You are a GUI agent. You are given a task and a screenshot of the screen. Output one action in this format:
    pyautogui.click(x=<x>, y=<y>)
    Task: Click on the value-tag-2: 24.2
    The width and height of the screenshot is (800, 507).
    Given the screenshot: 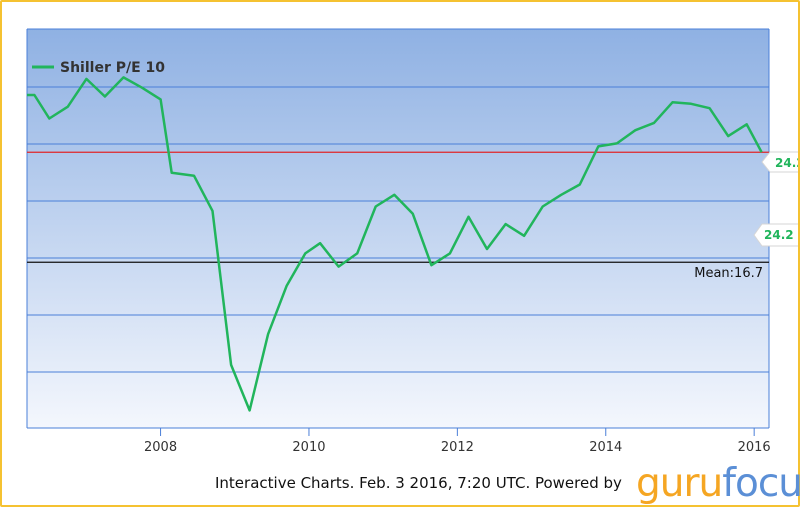 What is the action you would take?
    pyautogui.click(x=775, y=235)
    